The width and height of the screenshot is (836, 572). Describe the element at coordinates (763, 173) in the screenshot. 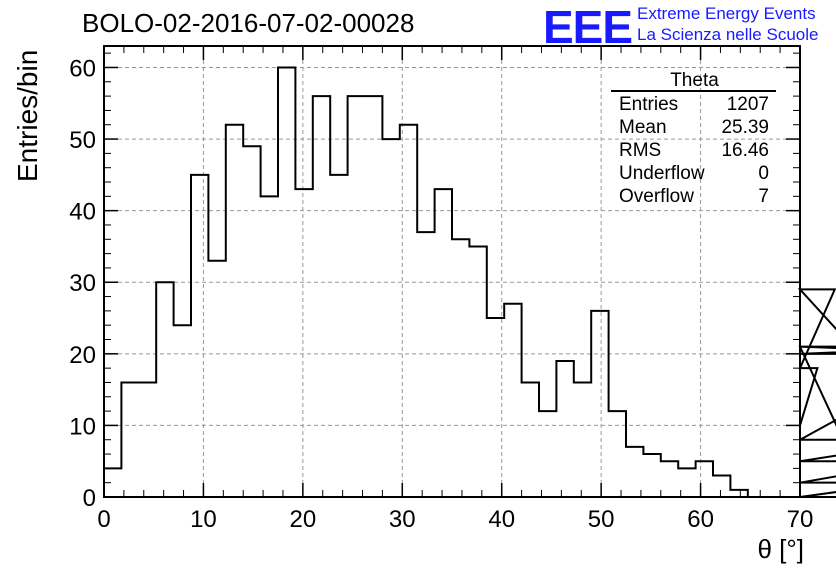

I see `stats-row-value: 0` at that location.